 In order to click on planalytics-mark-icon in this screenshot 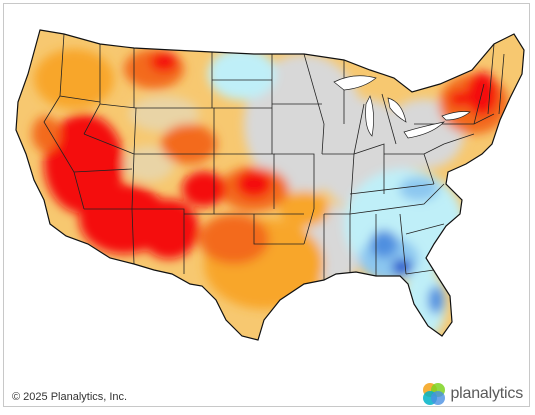, I will do `click(434, 394)`.